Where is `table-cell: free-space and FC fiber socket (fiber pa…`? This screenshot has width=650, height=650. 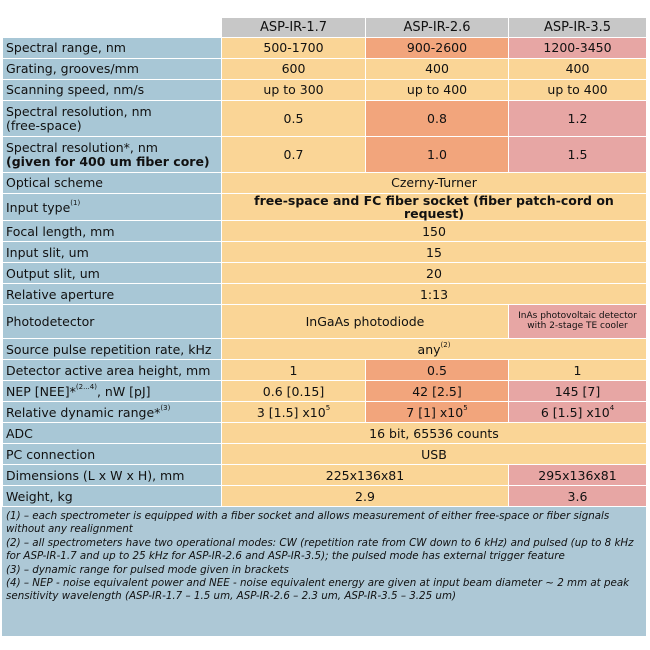
table-cell: free-space and FC fiber socket (fiber pa… is located at coordinates (434, 207).